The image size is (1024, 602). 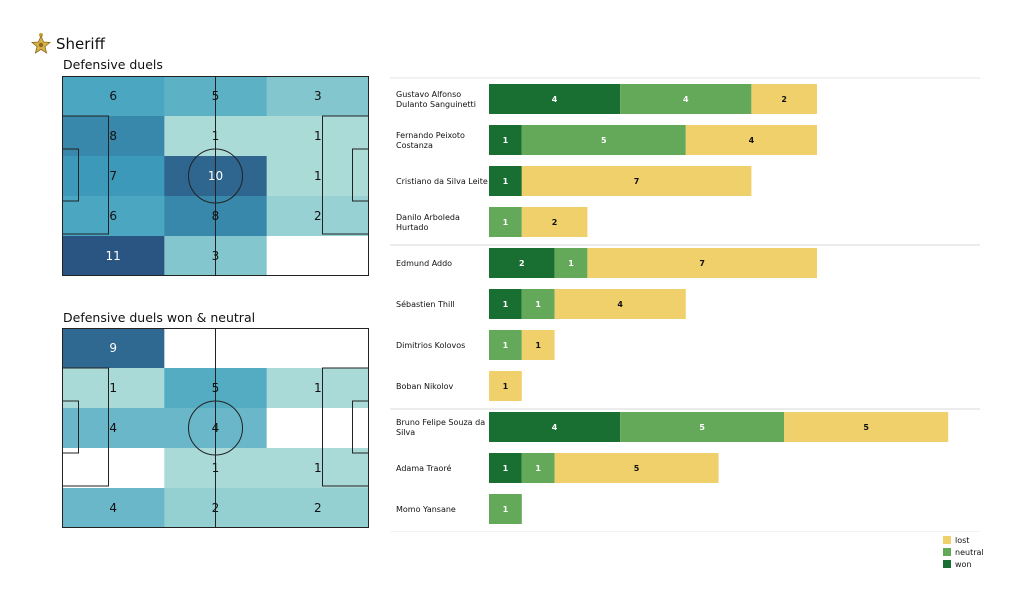 I want to click on heatmap-cell-label: 9, so click(x=113, y=348).